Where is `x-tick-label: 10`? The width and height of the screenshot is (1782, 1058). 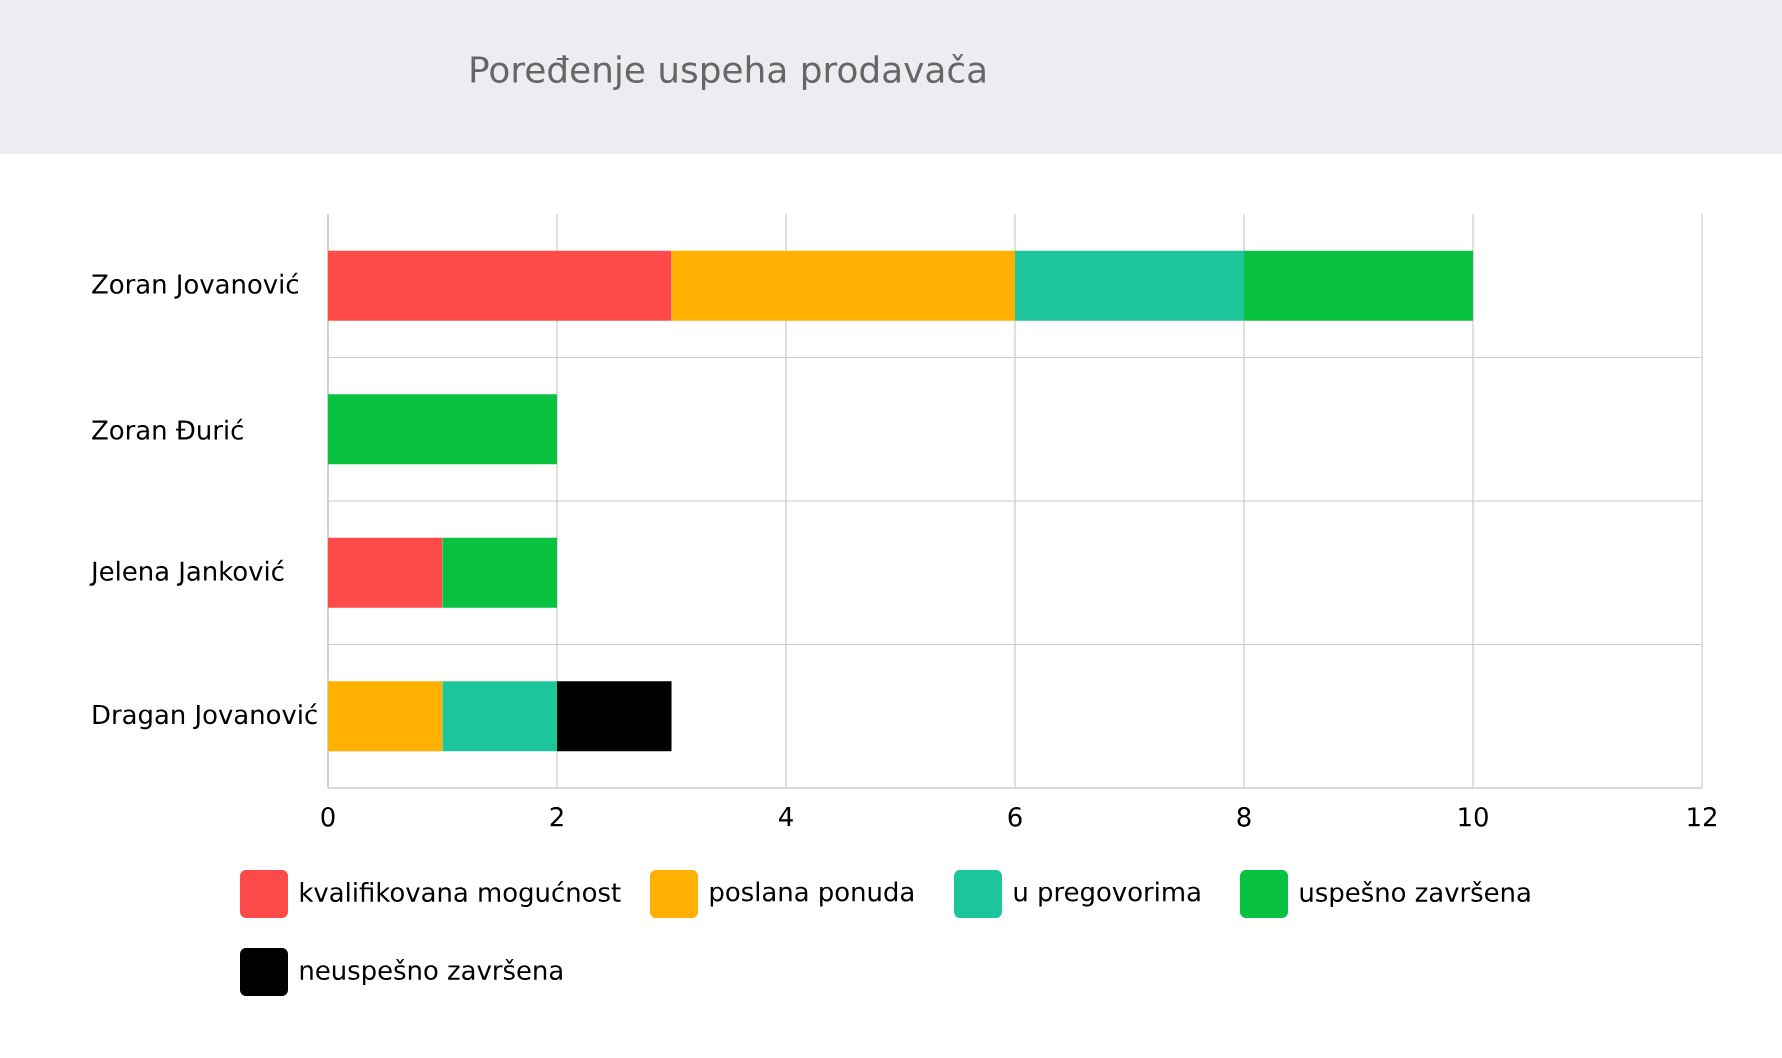
x-tick-label: 10 is located at coordinates (1473, 817).